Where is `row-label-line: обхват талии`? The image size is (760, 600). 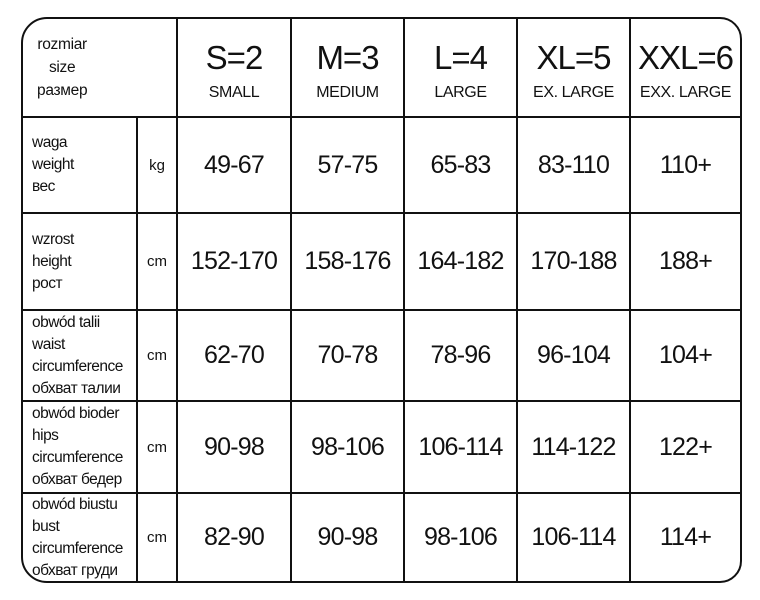 row-label-line: обхват талии is located at coordinates (76, 388).